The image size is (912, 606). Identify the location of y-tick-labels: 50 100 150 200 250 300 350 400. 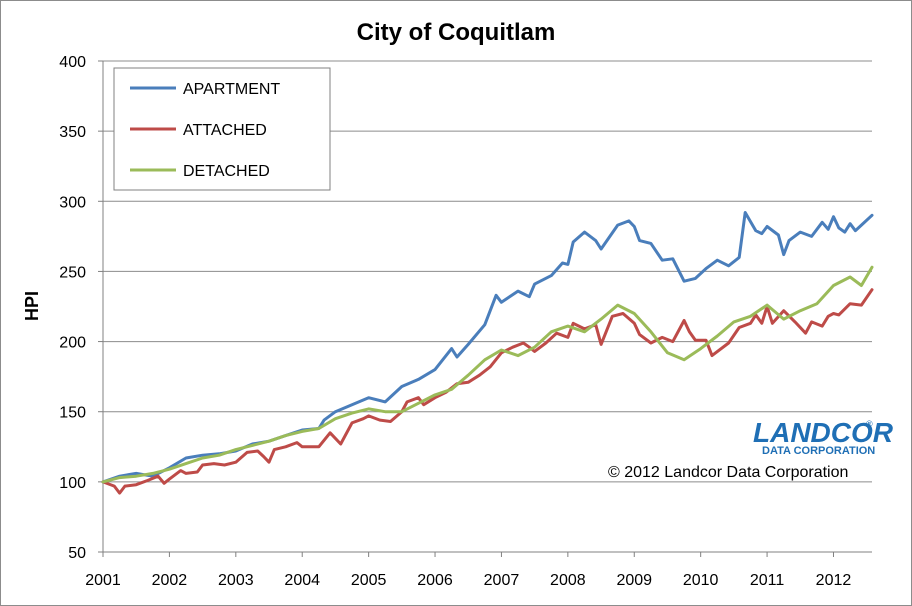
(72, 308).